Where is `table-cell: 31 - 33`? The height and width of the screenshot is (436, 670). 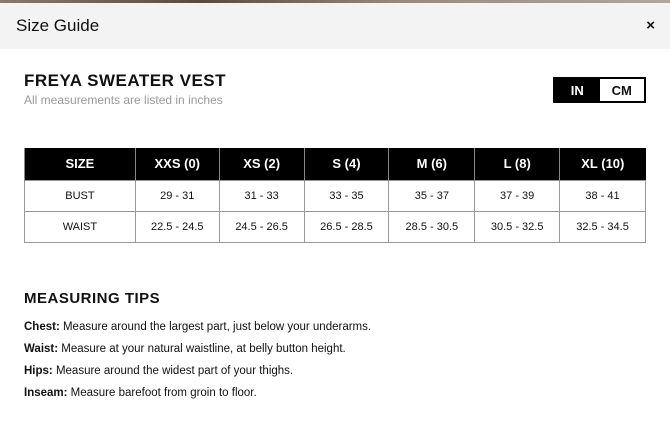 table-cell: 31 - 33 is located at coordinates (261, 195).